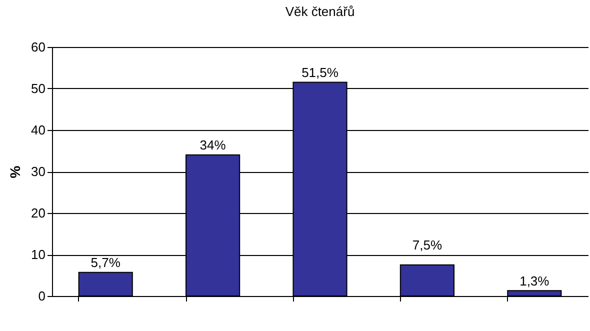 Image resolution: width=590 pixels, height=331 pixels. Describe the element at coordinates (213, 145) in the screenshot. I see `data-label: 34%` at that location.